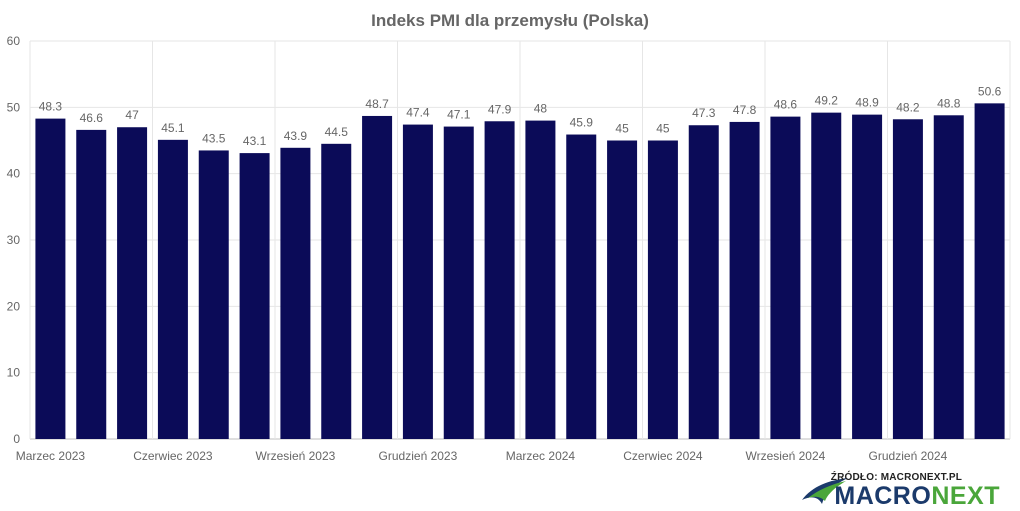 The image size is (1020, 511). I want to click on y-tick-label: 60, so click(14, 41).